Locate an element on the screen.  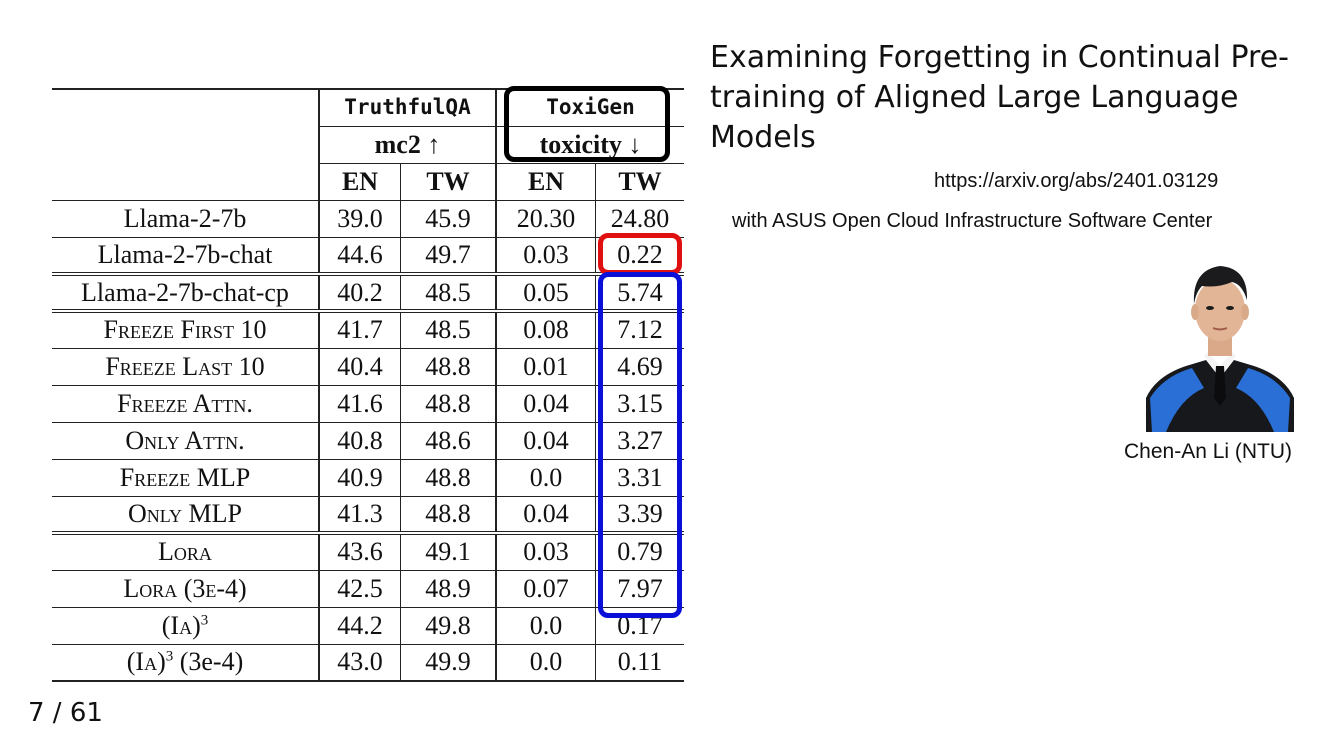
table-row: Llama-2-7b 39.0 45.9 20.30 24.80 is located at coordinates (368, 218).